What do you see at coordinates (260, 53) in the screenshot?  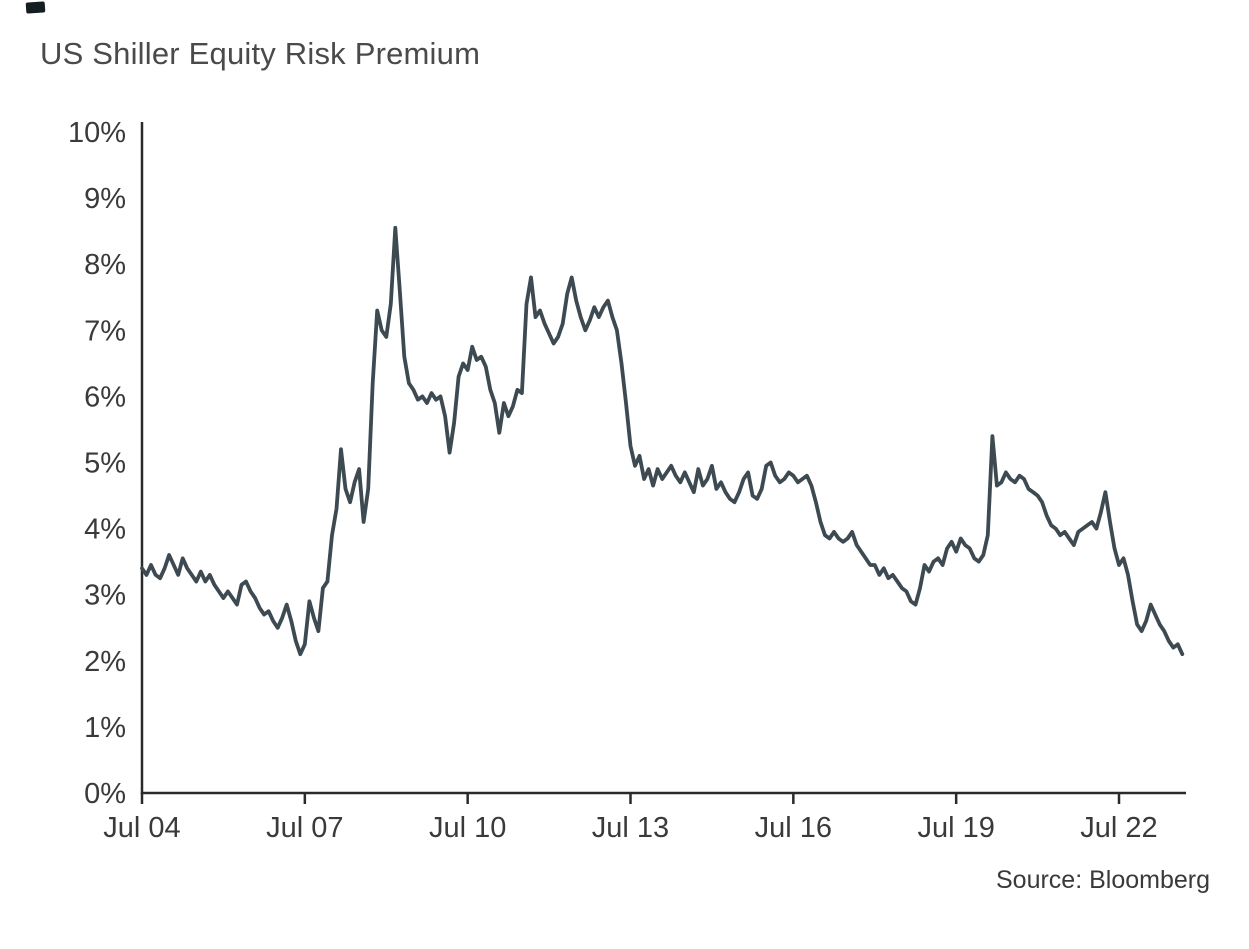 I see `chart-title: US Shiller Equity Risk Premium` at bounding box center [260, 53].